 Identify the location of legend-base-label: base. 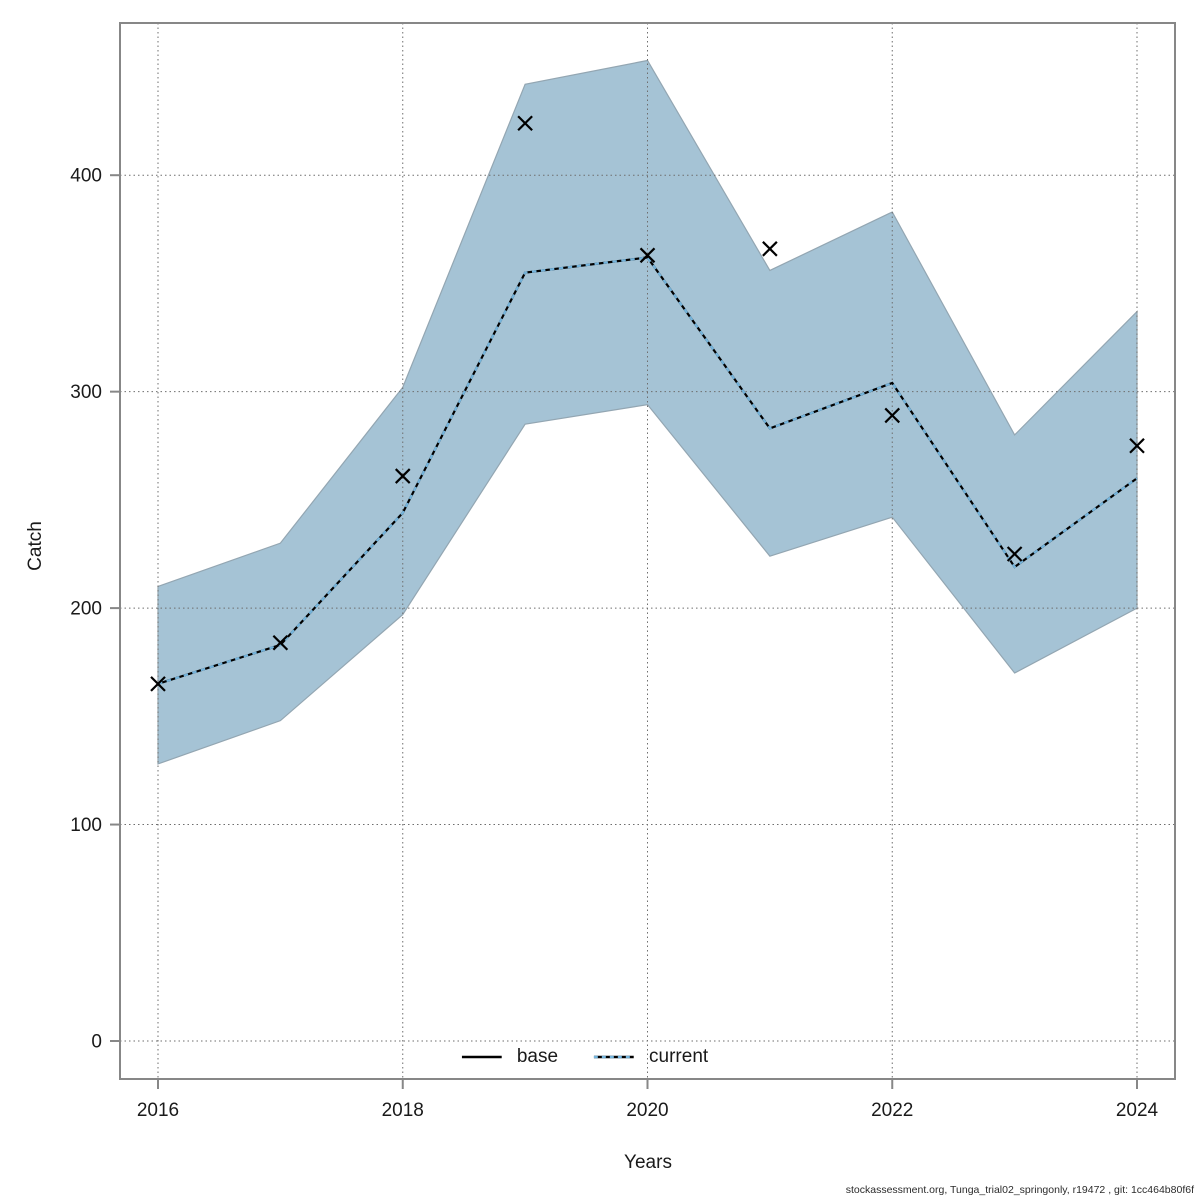
(537, 1056).